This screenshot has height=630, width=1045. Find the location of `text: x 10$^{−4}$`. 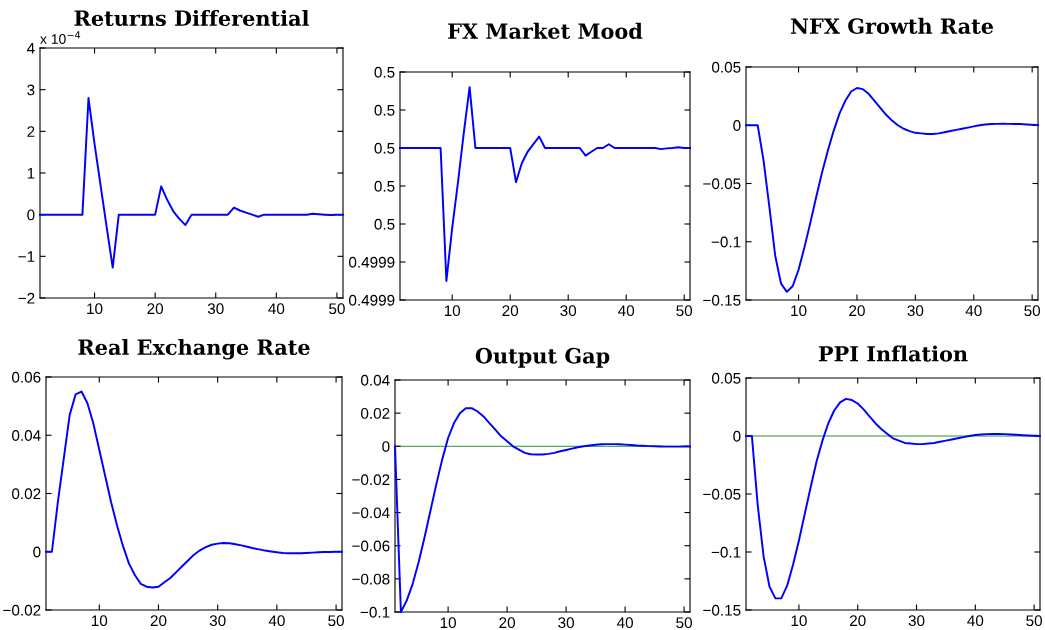

text: x 10$^{−4}$ is located at coordinates (60, 37).